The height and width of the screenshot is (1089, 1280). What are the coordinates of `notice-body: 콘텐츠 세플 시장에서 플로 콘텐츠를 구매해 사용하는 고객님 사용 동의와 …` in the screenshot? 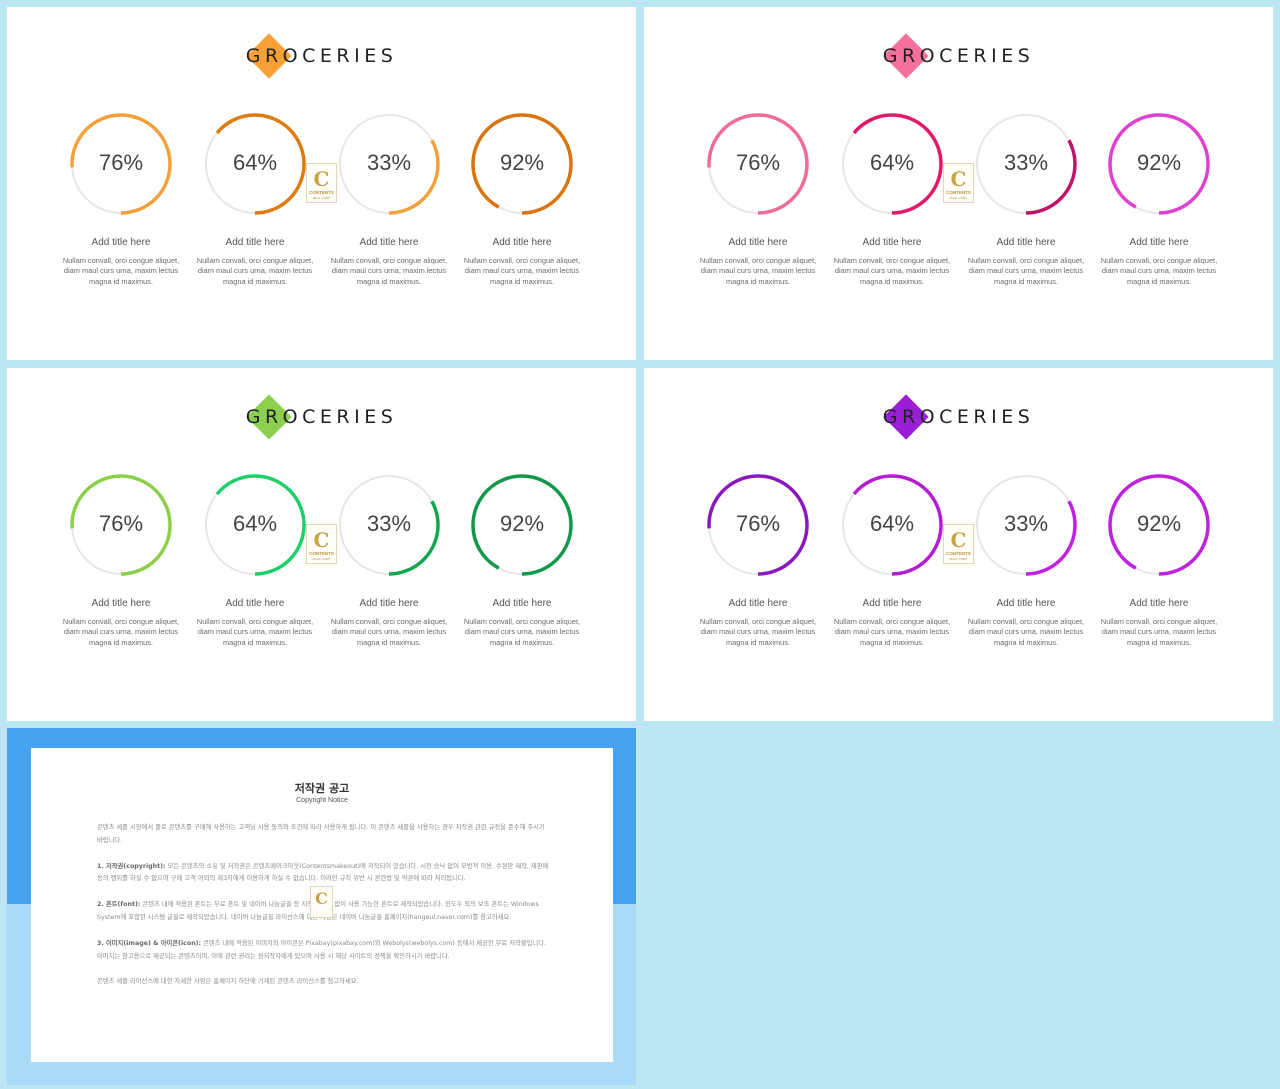 It's located at (323, 912).